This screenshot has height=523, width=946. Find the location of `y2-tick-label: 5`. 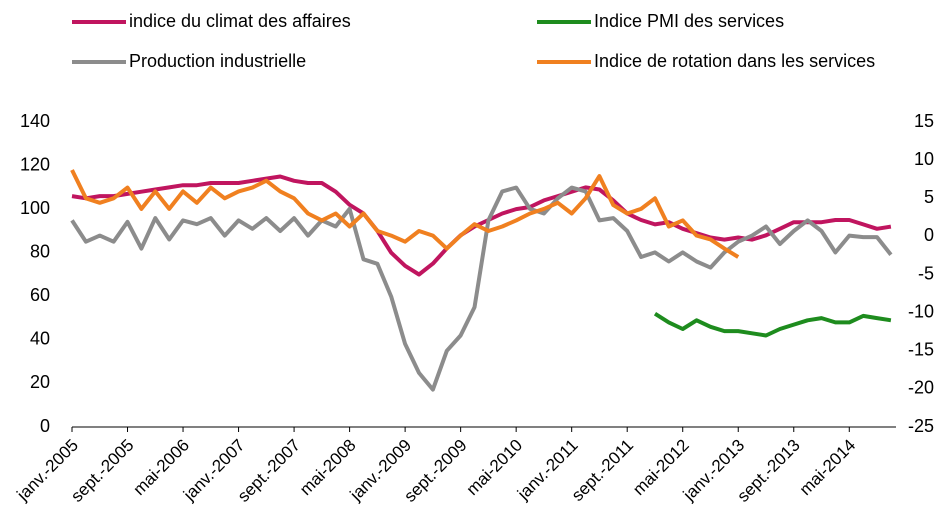

y2-tick-label: 5 is located at coordinates (929, 197).